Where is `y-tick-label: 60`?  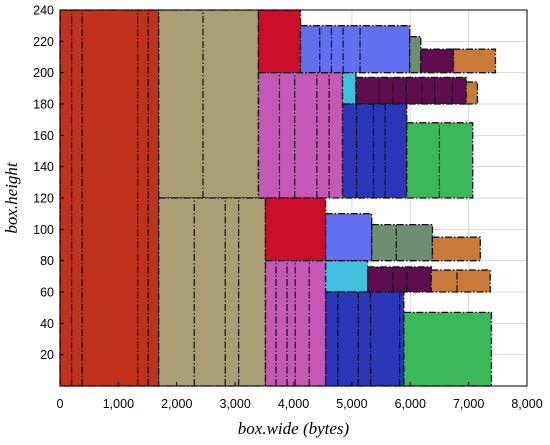
y-tick-label: 60 is located at coordinates (47, 293).